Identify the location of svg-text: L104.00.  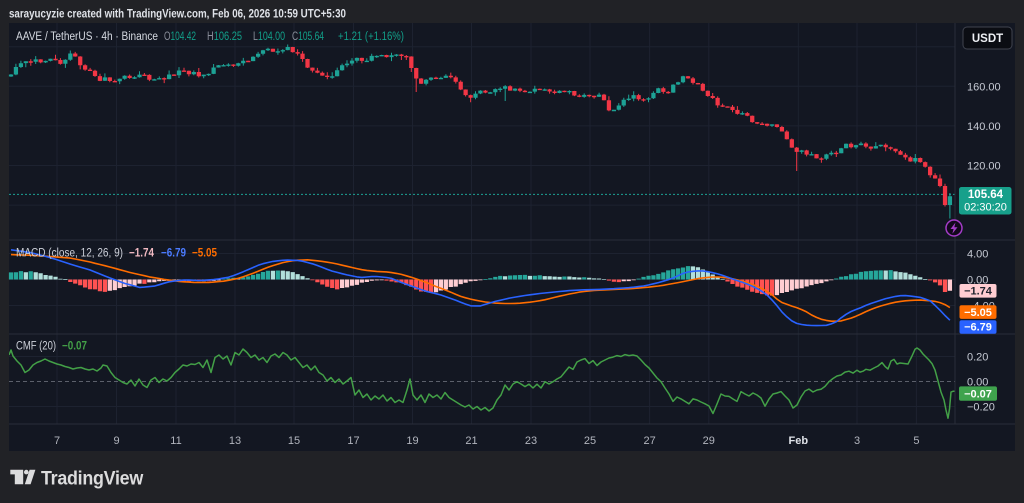
(269, 37).